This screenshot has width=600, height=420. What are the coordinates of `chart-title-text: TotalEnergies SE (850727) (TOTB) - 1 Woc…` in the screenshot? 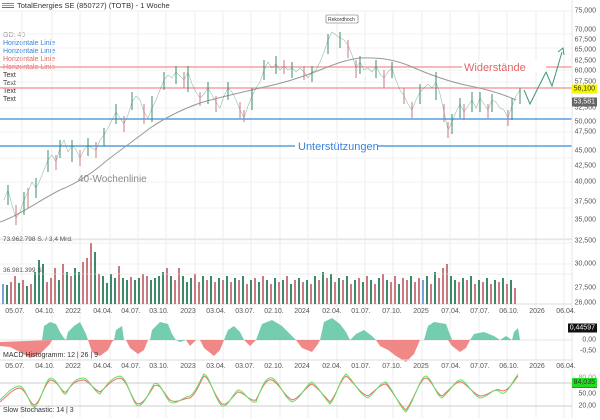 It's located at (93, 5).